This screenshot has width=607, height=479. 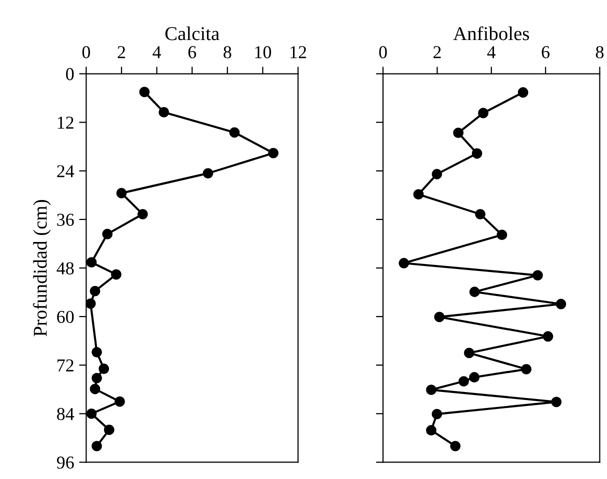 I want to click on y-tick-label: 24, so click(x=65, y=171).